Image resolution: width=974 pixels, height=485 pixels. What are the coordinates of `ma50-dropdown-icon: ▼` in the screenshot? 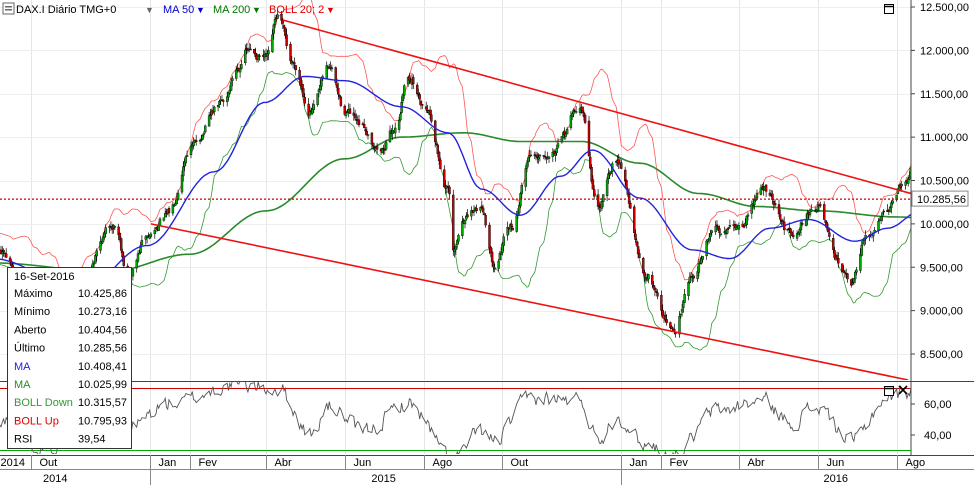 It's located at (200, 10).